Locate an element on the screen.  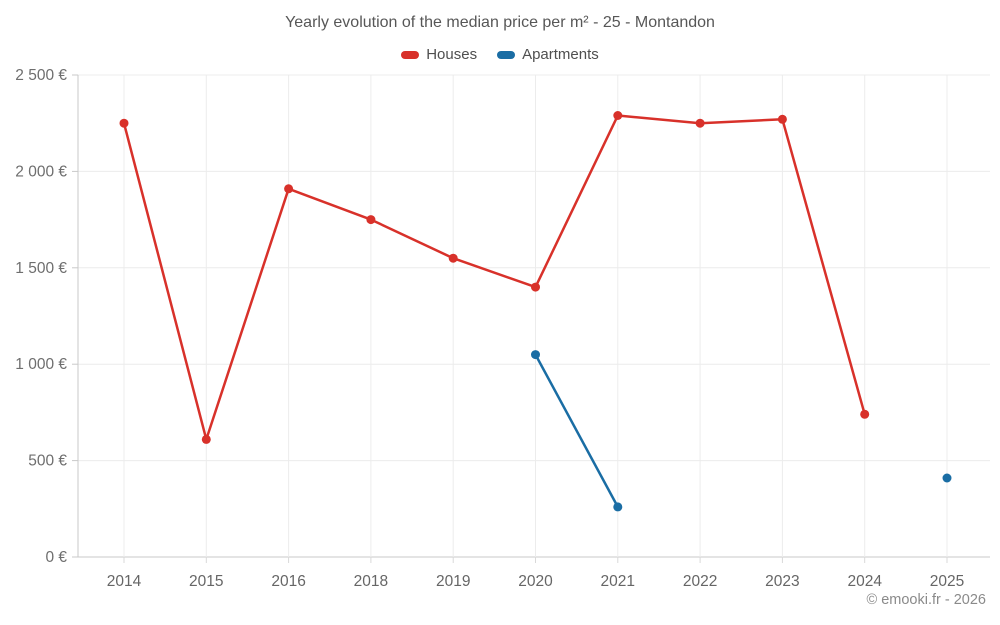
x-tick-label: 2015 is located at coordinates (206, 581).